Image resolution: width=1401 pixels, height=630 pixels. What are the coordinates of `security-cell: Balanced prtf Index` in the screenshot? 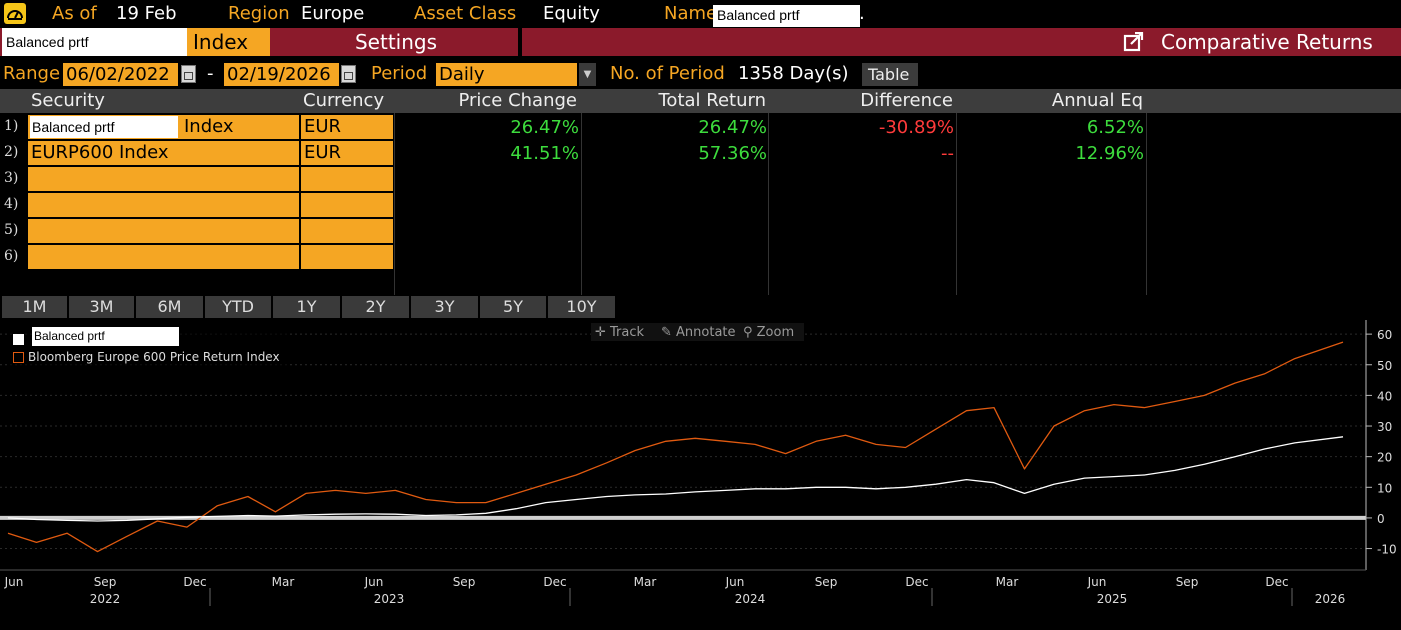 It's located at (163, 127).